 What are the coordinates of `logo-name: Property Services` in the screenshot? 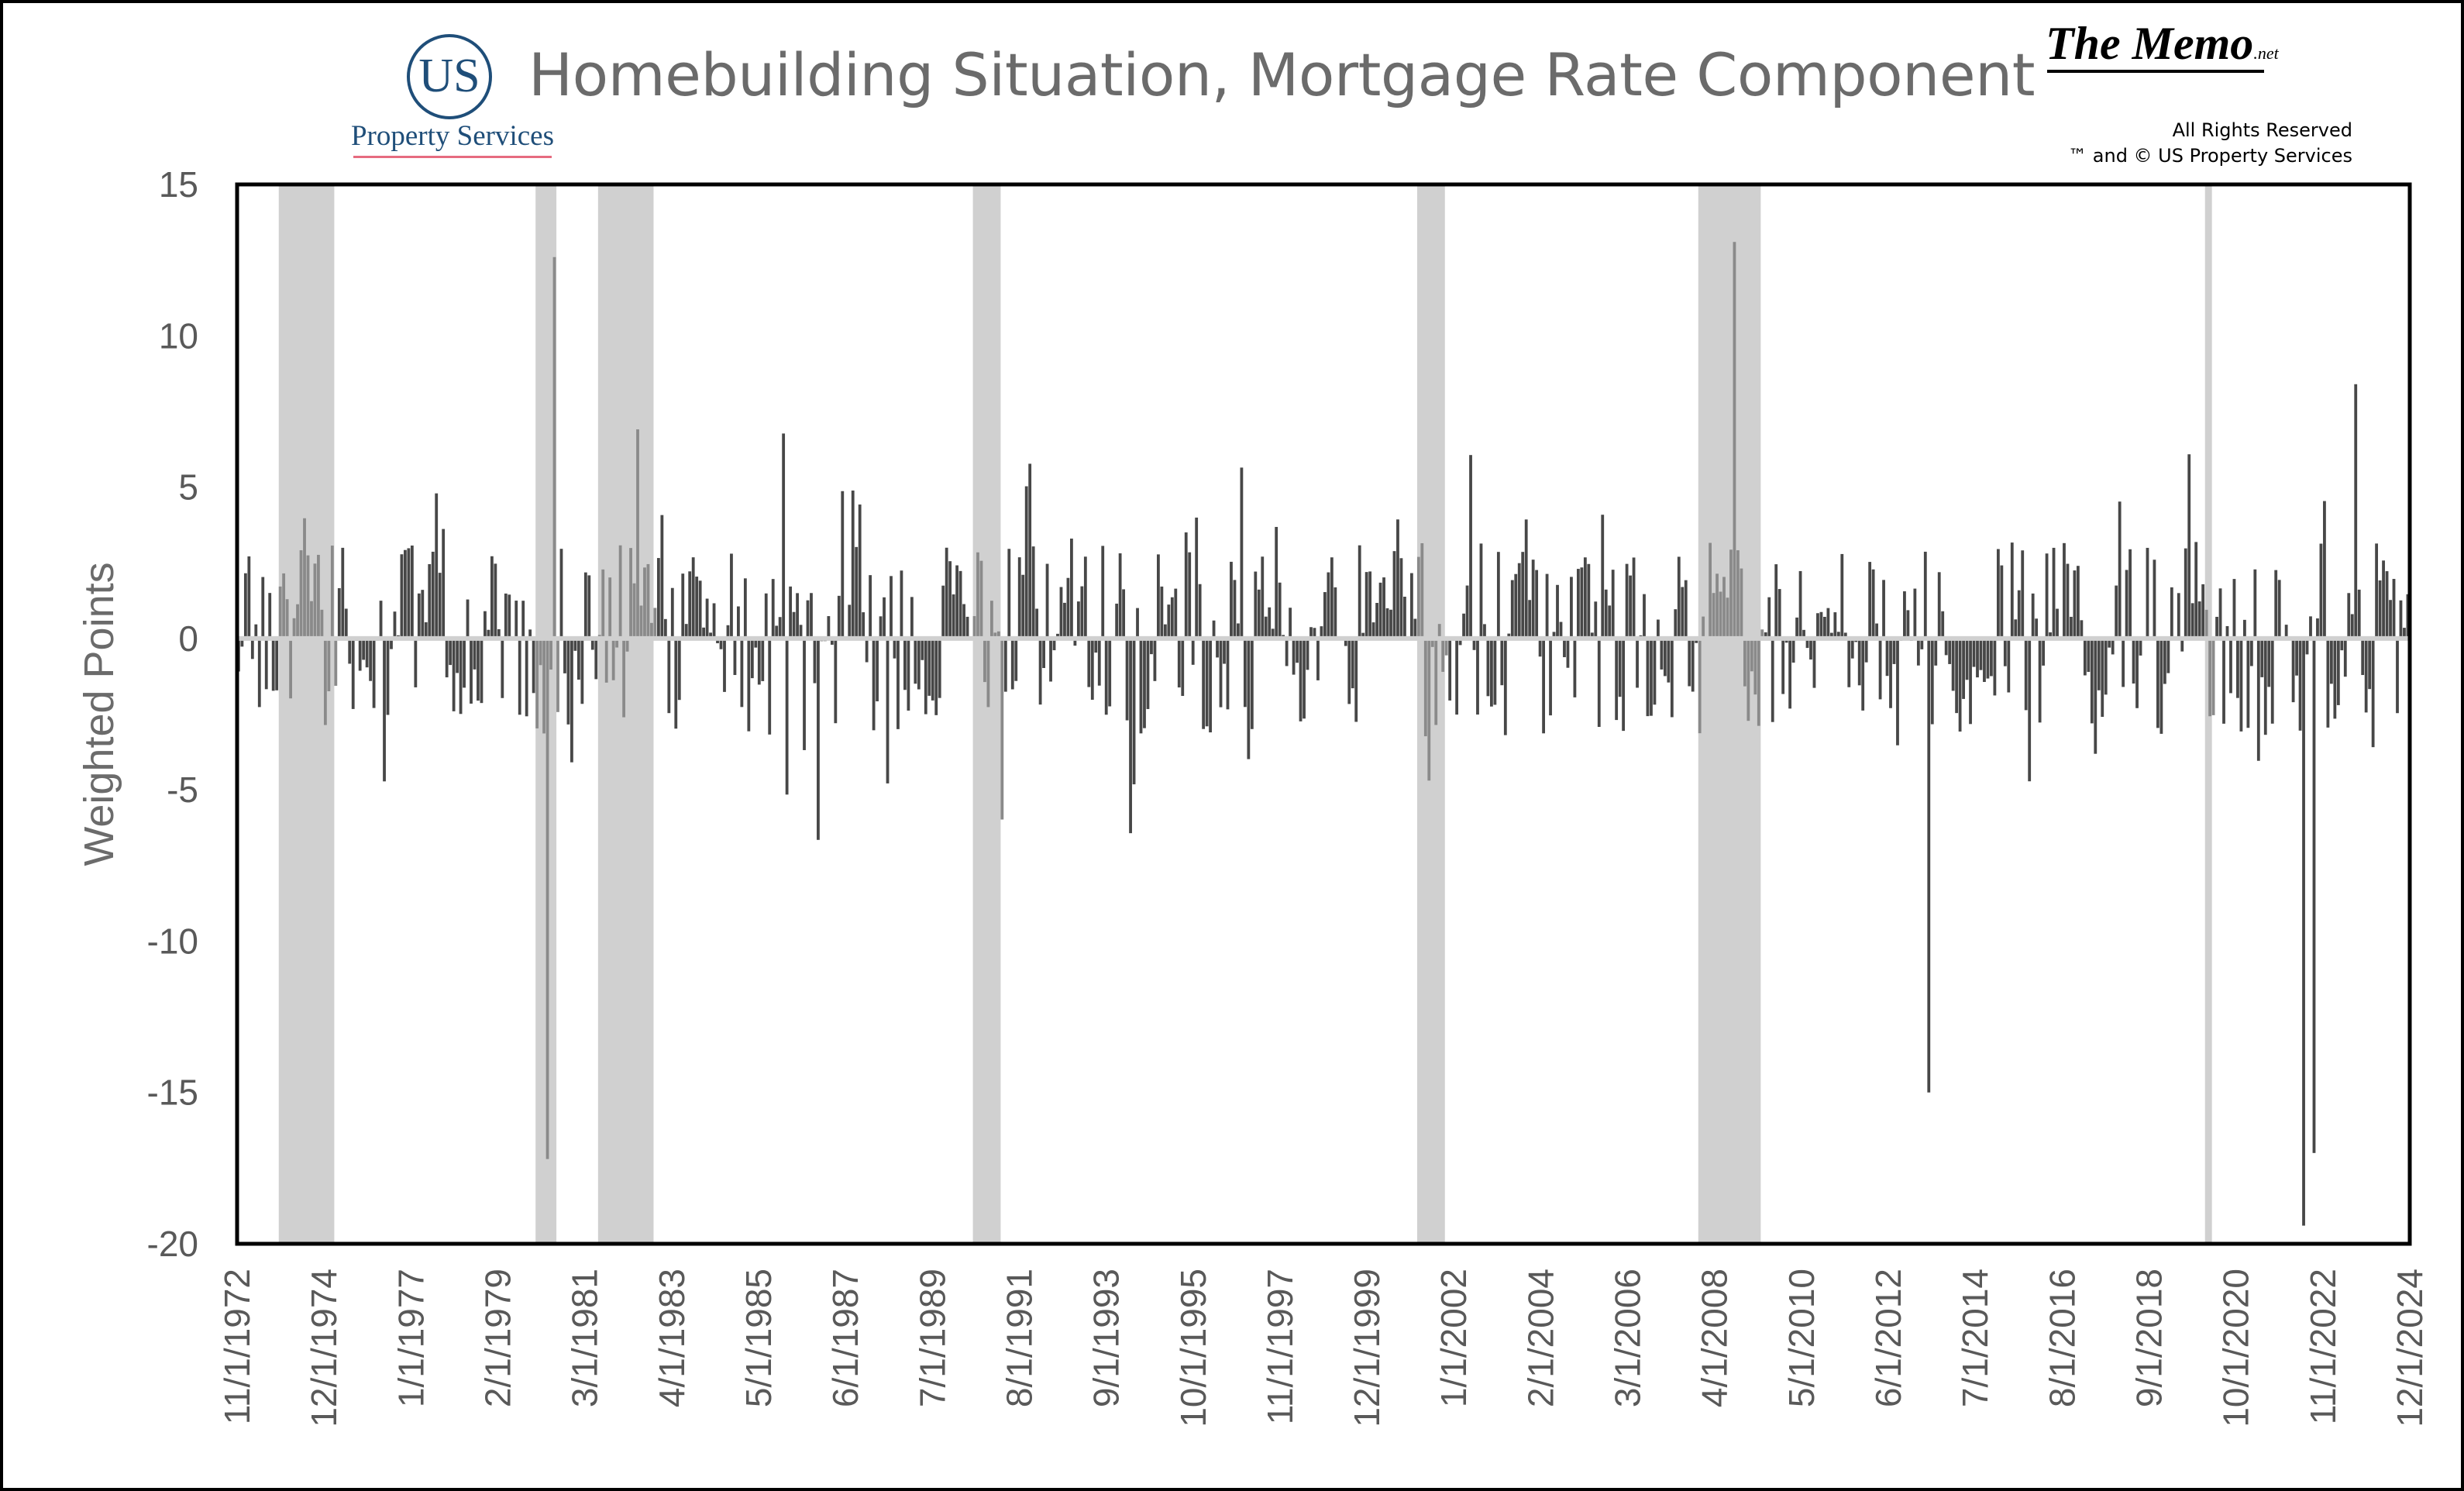 It's located at (452, 136).